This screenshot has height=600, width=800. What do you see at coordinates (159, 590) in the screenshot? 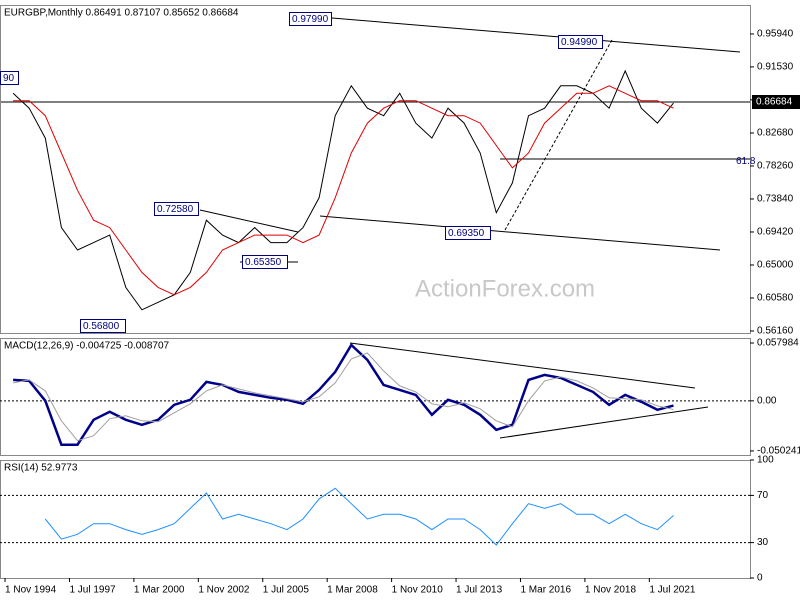
I see `x-tick-label: 1 Mar 2000` at bounding box center [159, 590].